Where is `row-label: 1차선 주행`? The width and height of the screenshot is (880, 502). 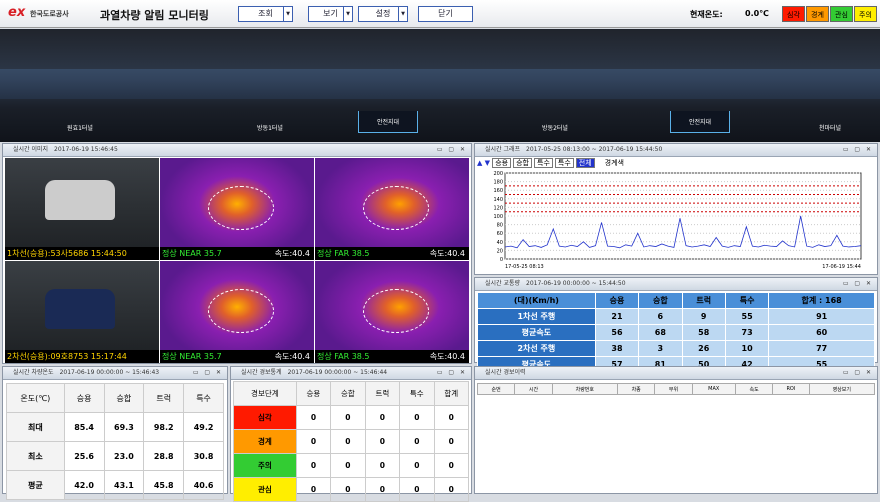 row-label: 1차선 주행 is located at coordinates (536, 316).